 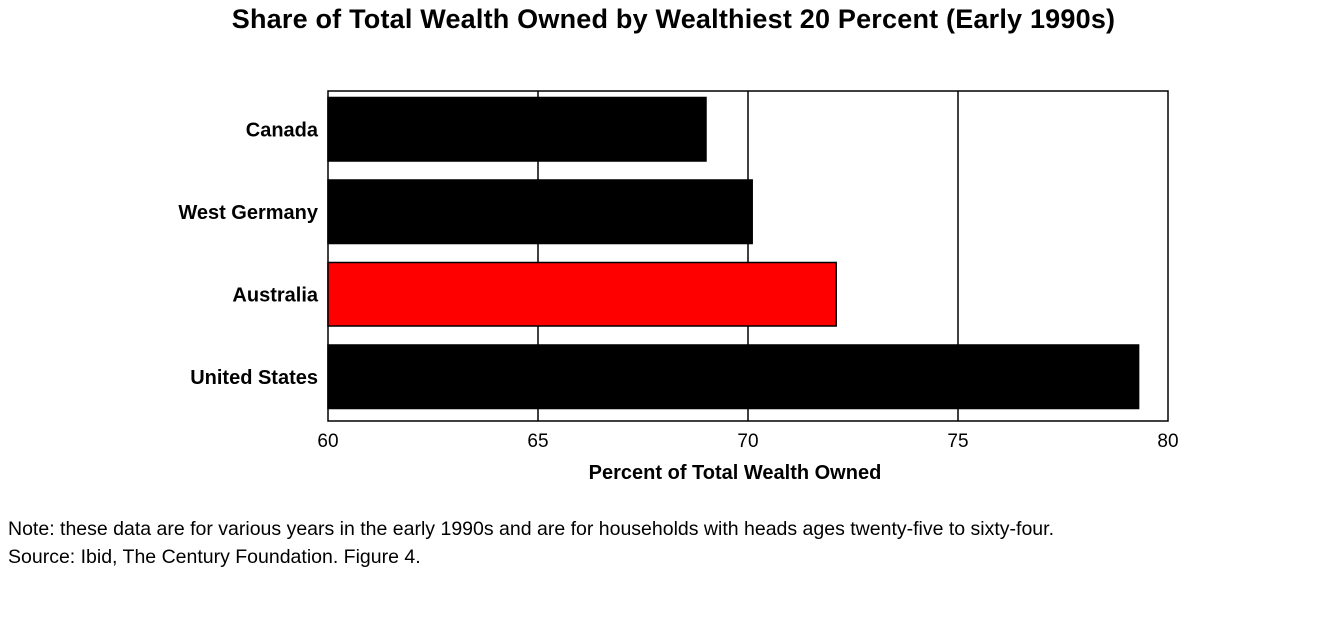 I want to click on bar-united-states, so click(x=733, y=377).